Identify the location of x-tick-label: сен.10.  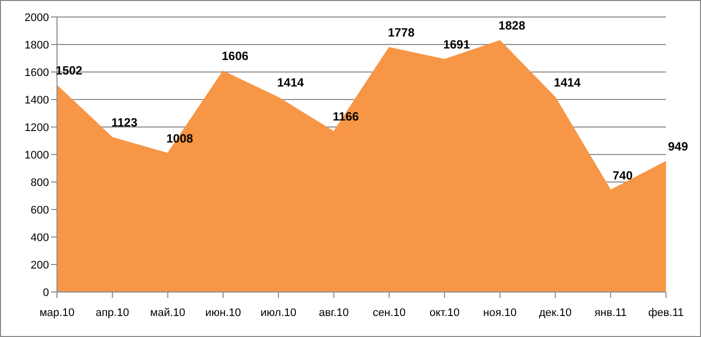
(389, 312).